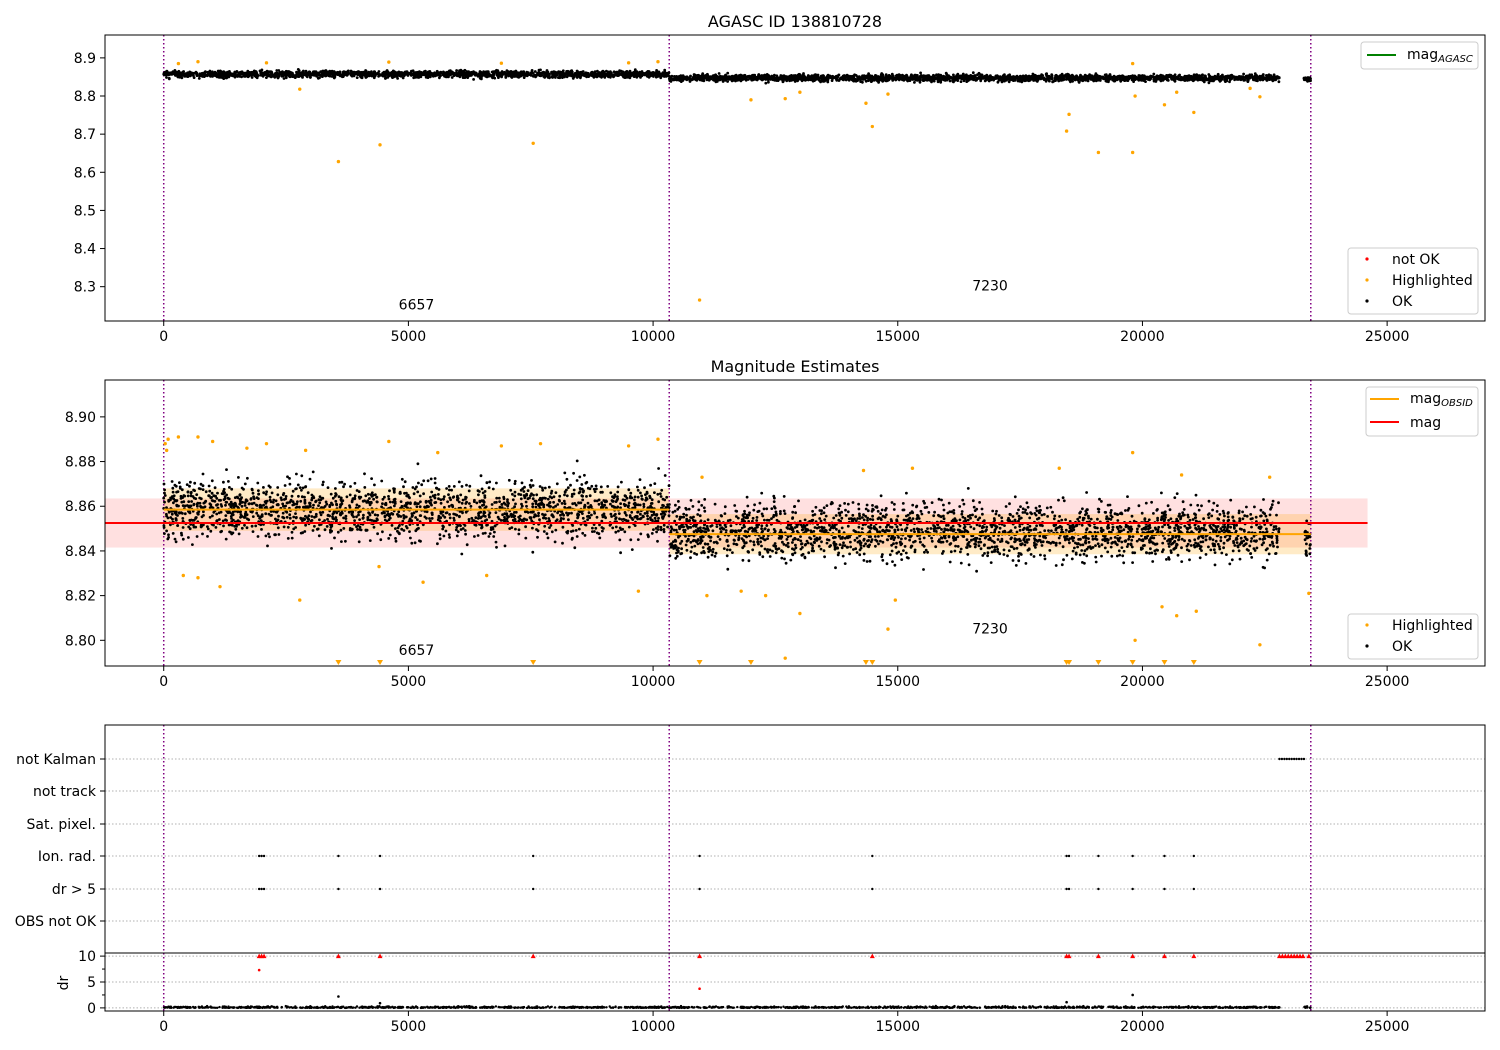 The image size is (1500, 1050). I want to click on agasc-panel-title: AGASC ID 138810728, so click(795, 21).